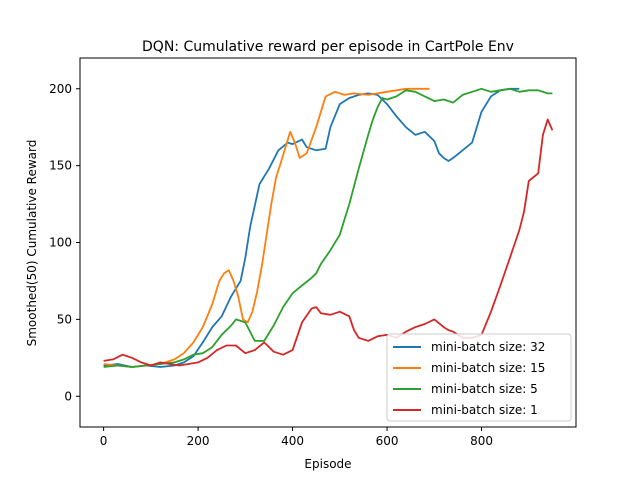 The width and height of the screenshot is (640, 480). Describe the element at coordinates (60, 89) in the screenshot. I see `y-tick-label: 200` at that location.